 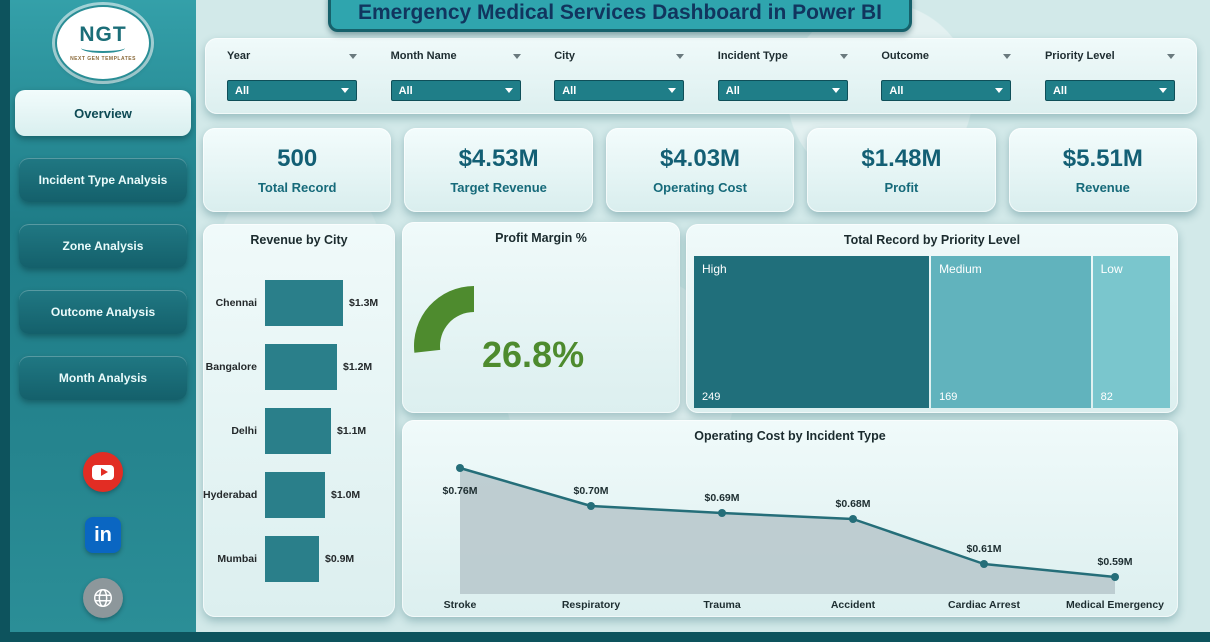 What do you see at coordinates (946, 90) in the screenshot?
I see `slicer-outcome-dropdown: All` at bounding box center [946, 90].